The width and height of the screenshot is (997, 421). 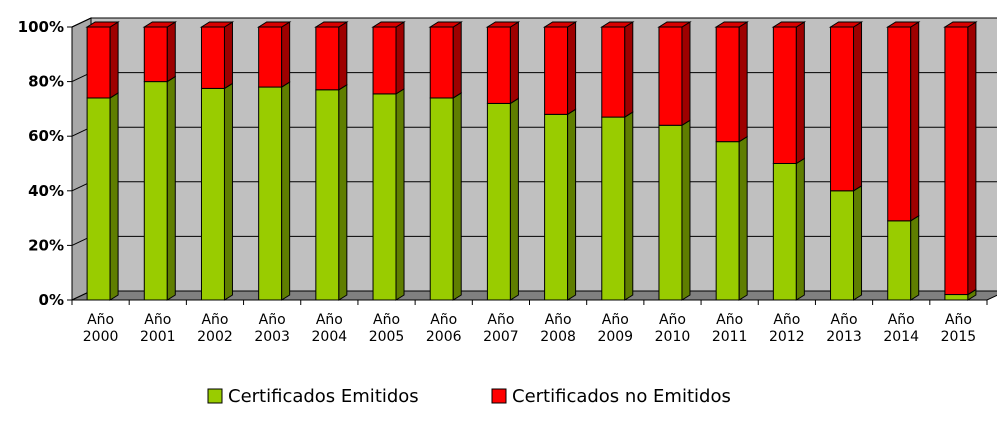 What do you see at coordinates (959, 337) in the screenshot?
I see `x-tick-label-line2: 2015` at bounding box center [959, 337].